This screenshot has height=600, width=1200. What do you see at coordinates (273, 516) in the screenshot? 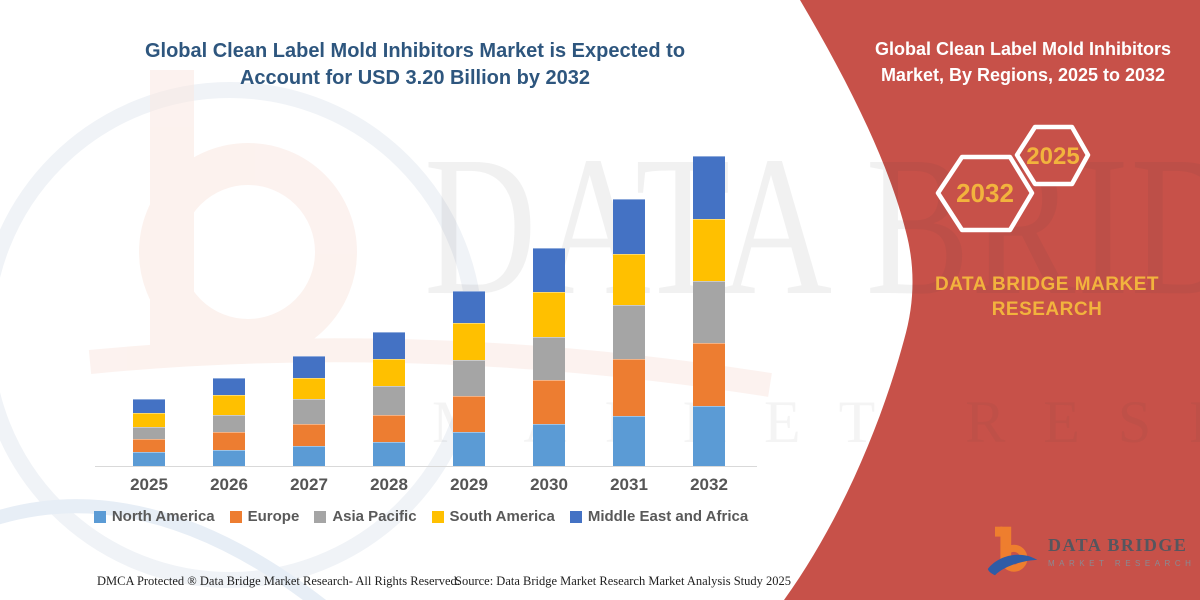
I see `legend-label: Europe` at bounding box center [273, 516].